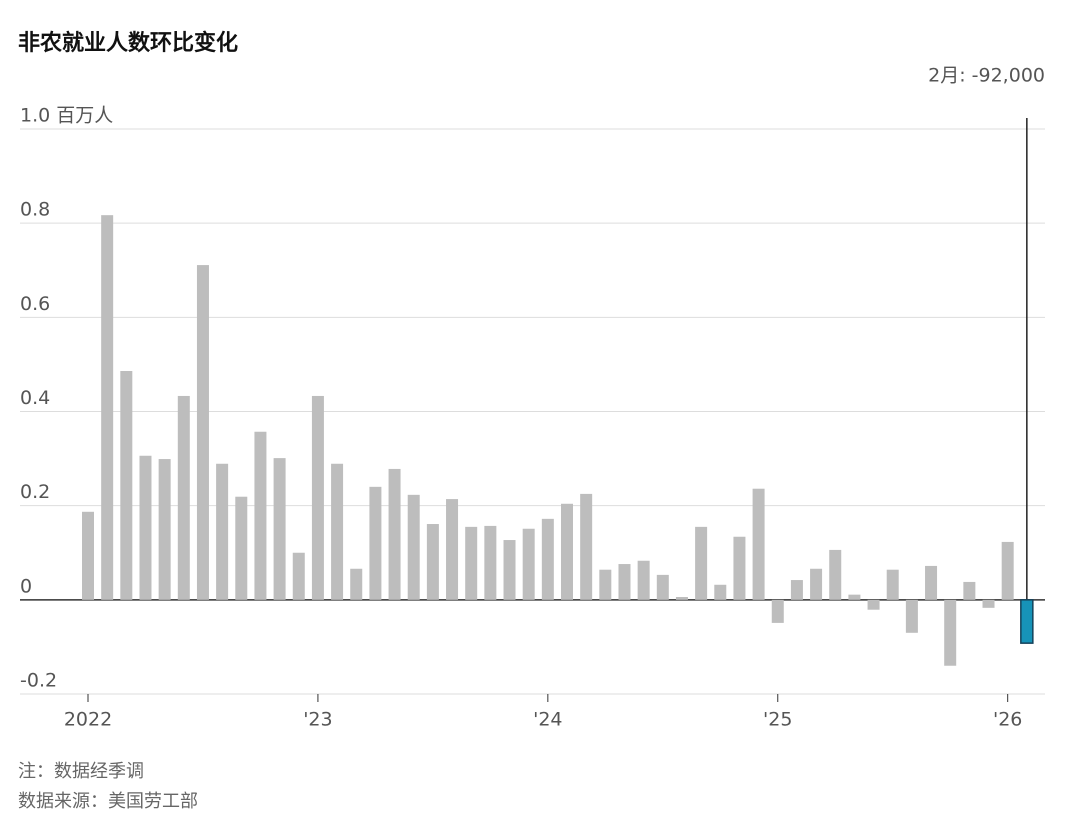 This screenshot has height=818, width=1080. I want to click on x-tick-label: '25, so click(777, 720).